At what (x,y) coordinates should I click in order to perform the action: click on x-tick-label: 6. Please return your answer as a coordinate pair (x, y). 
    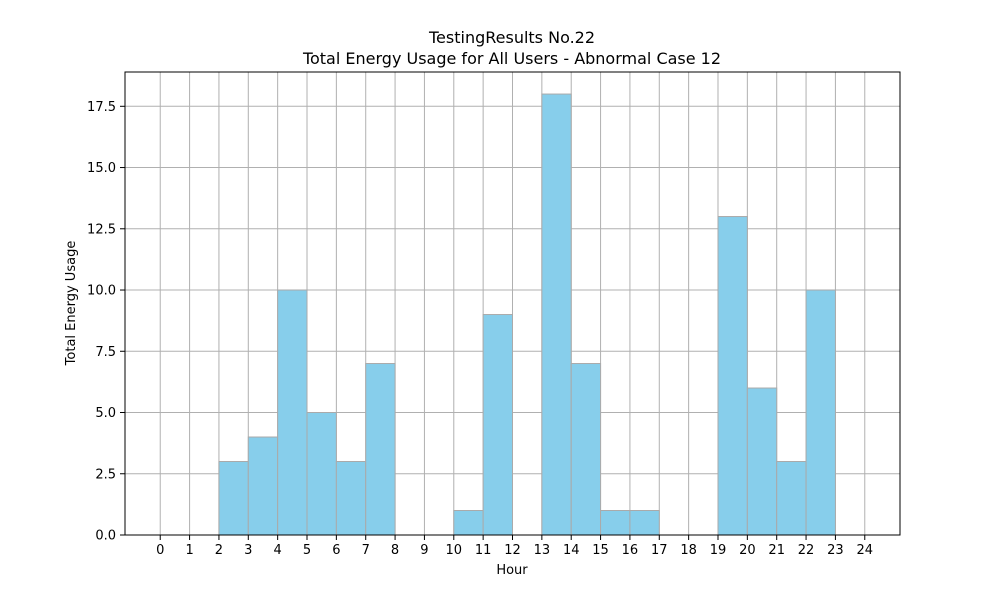
    Looking at the image, I should click on (336, 550).